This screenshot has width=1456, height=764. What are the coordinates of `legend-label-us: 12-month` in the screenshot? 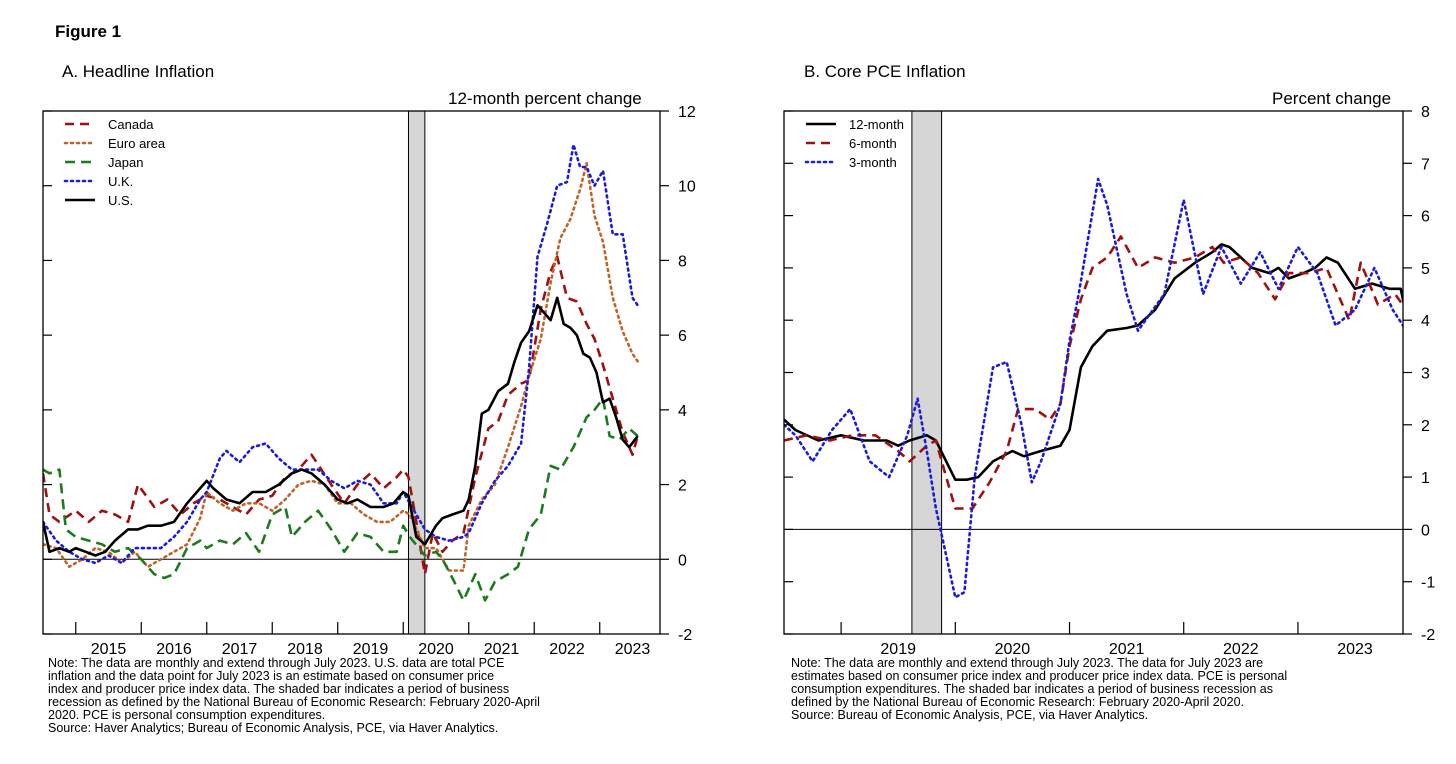 It's located at (876, 124).